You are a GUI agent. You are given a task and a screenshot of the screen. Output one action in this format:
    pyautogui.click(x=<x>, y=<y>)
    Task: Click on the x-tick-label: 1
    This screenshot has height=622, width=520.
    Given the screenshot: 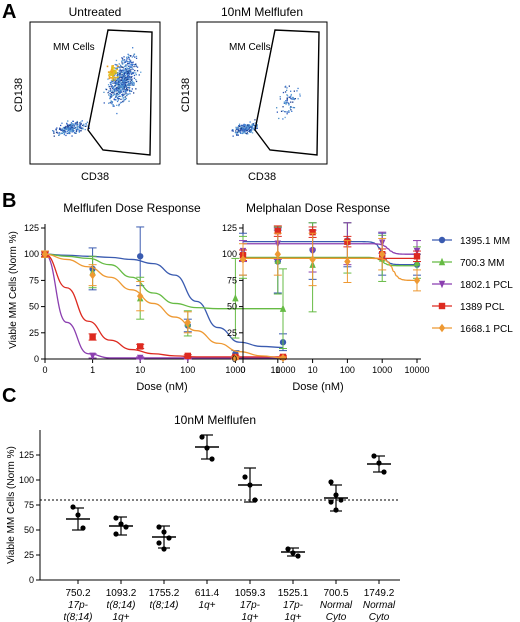 What is the action you would take?
    pyautogui.click(x=92, y=370)
    